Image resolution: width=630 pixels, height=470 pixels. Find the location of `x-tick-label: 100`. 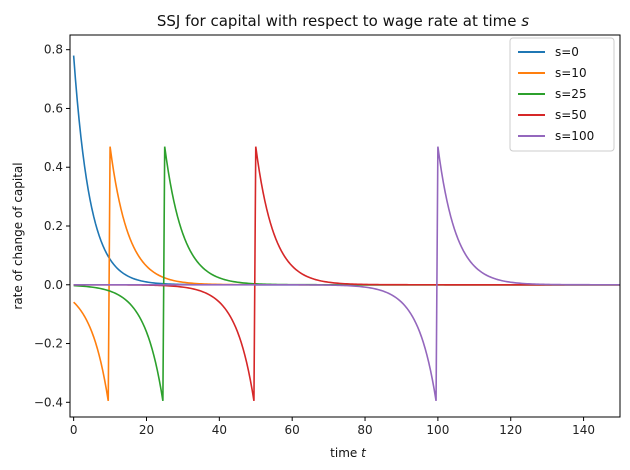

x-tick-label: 100 is located at coordinates (437, 430).